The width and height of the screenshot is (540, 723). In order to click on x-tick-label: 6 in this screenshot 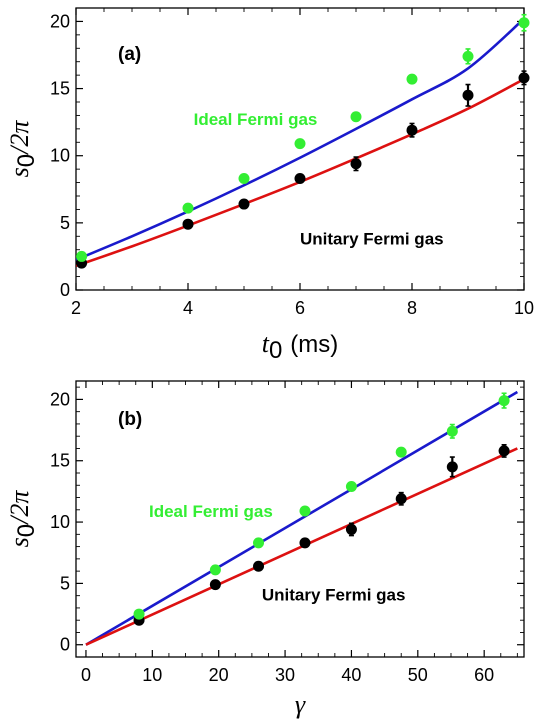, I will do `click(300, 308)`.